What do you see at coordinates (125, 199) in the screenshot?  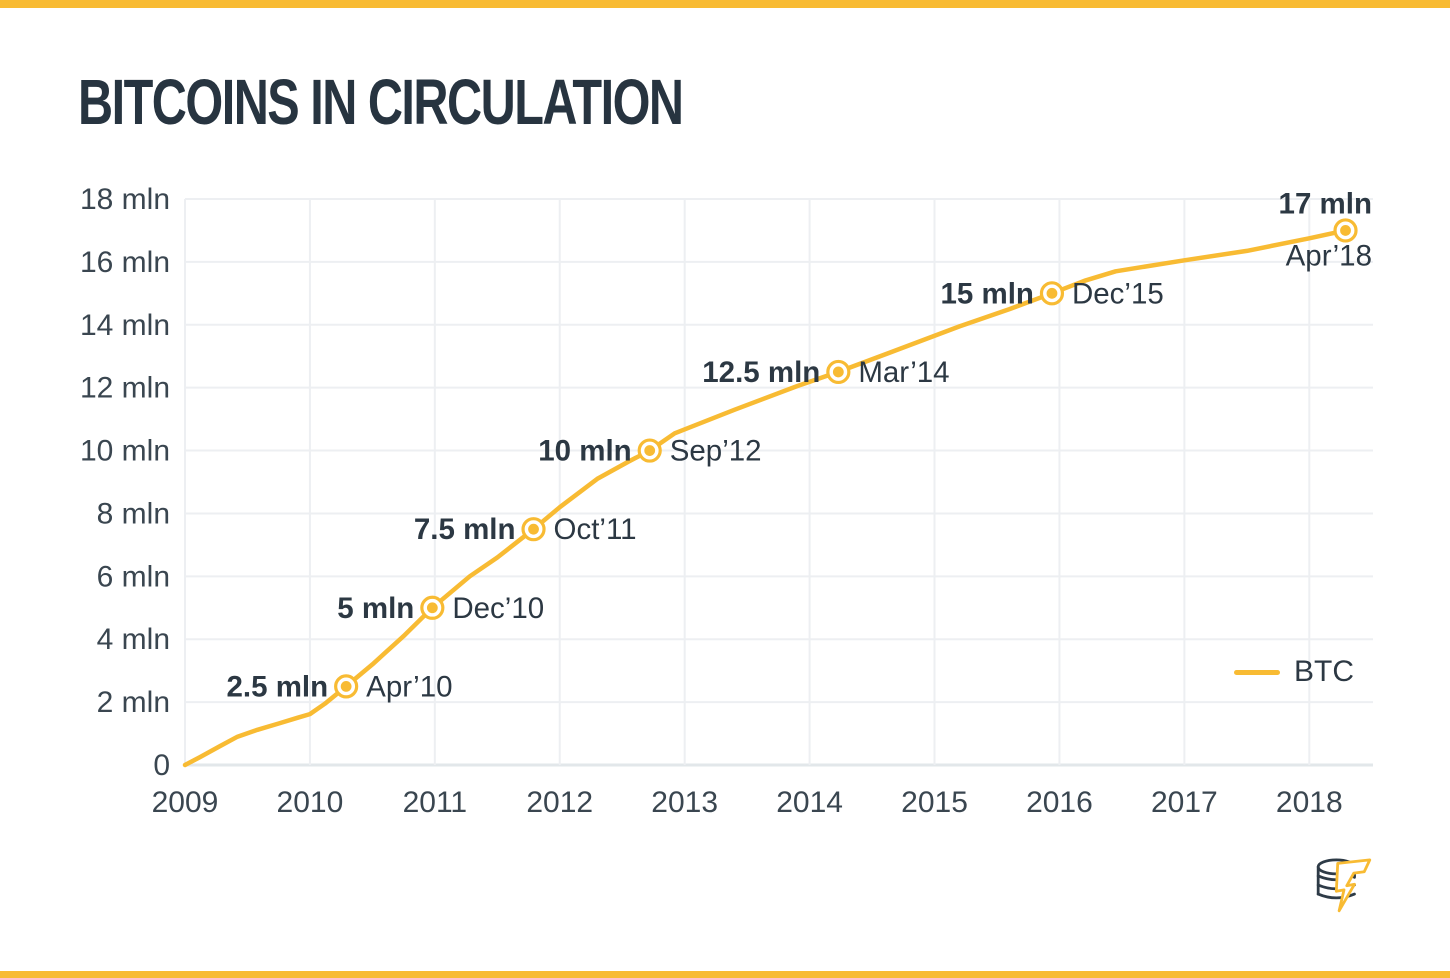 I see `y-tick-label: 18 mln` at bounding box center [125, 199].